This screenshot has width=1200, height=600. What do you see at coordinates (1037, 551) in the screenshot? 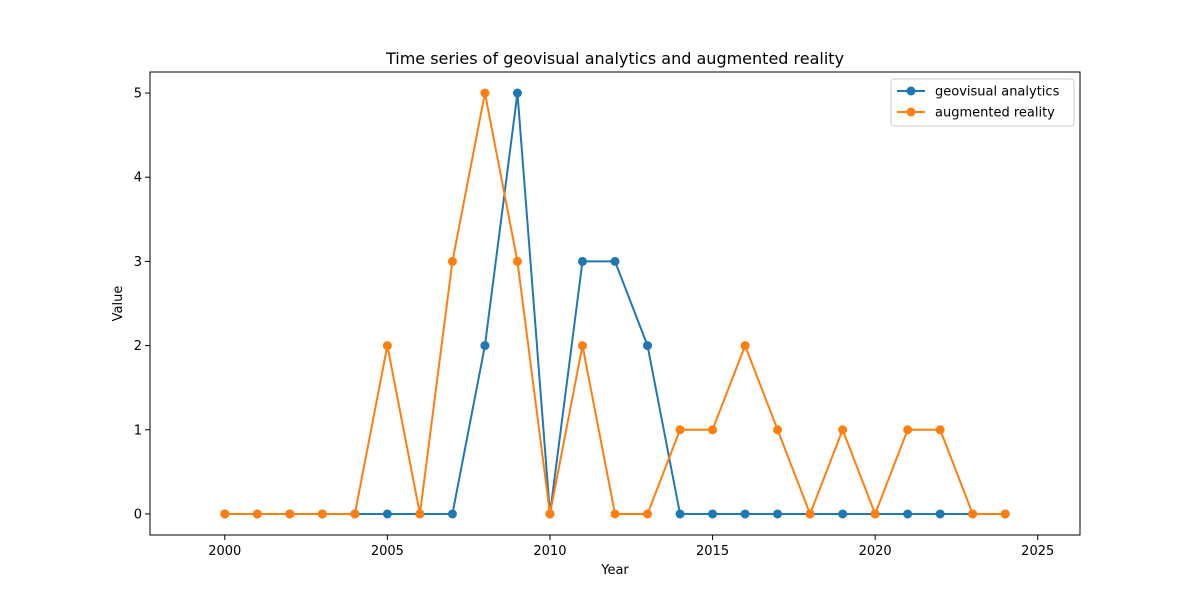
I see `x-tick-label: 2025` at bounding box center [1037, 551].